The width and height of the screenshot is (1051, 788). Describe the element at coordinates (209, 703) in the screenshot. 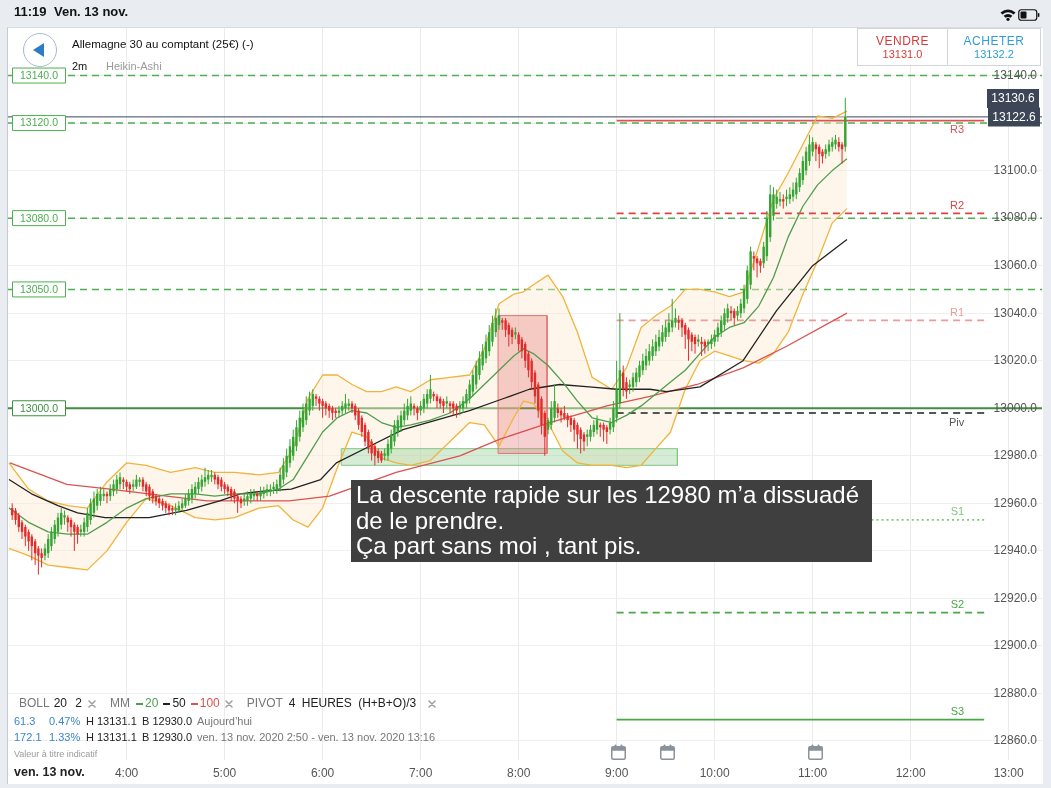

I see `legend-label: 100` at that location.